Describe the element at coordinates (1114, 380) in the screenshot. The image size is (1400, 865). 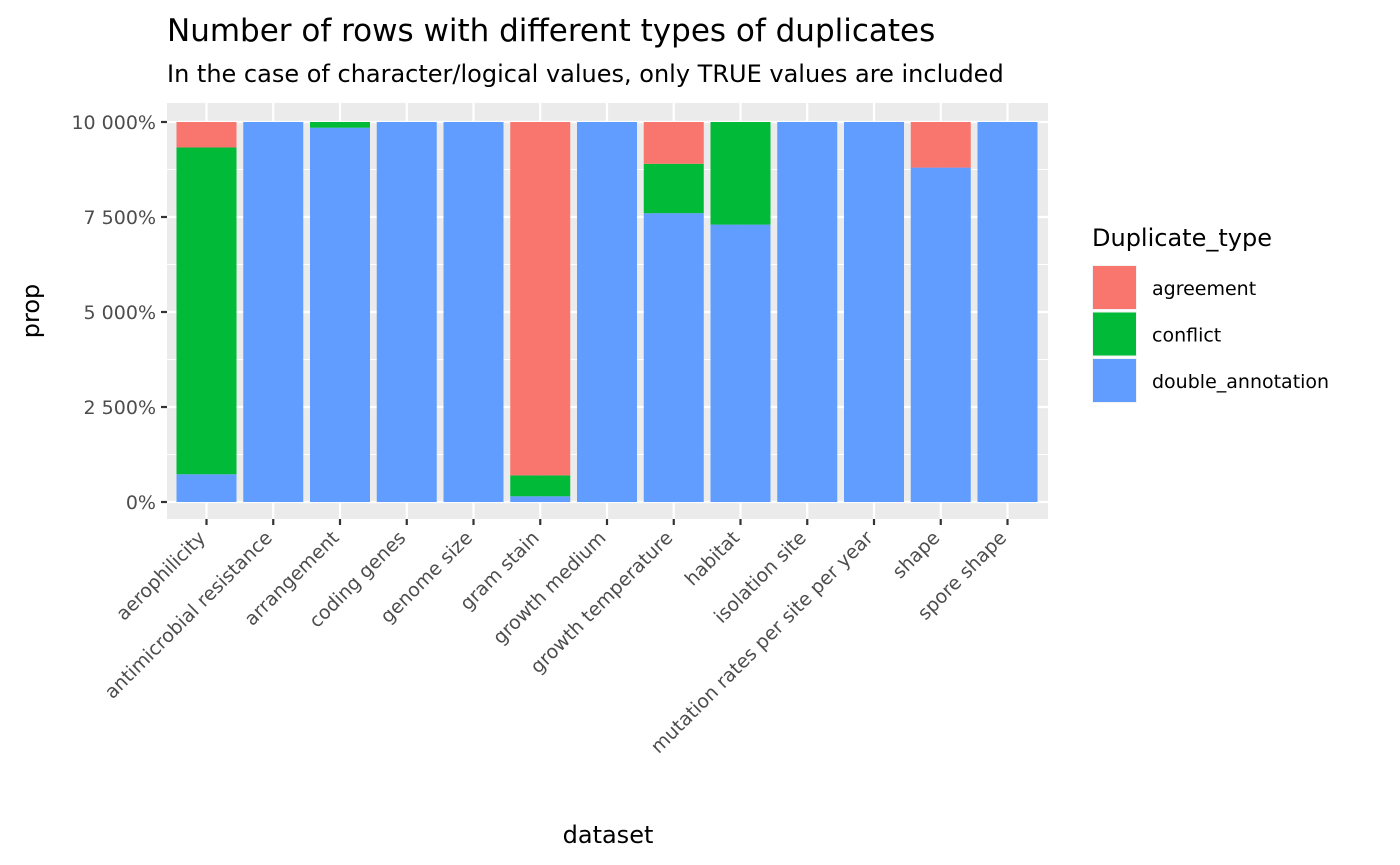
I see `legend-swatch-double-annotation` at that location.